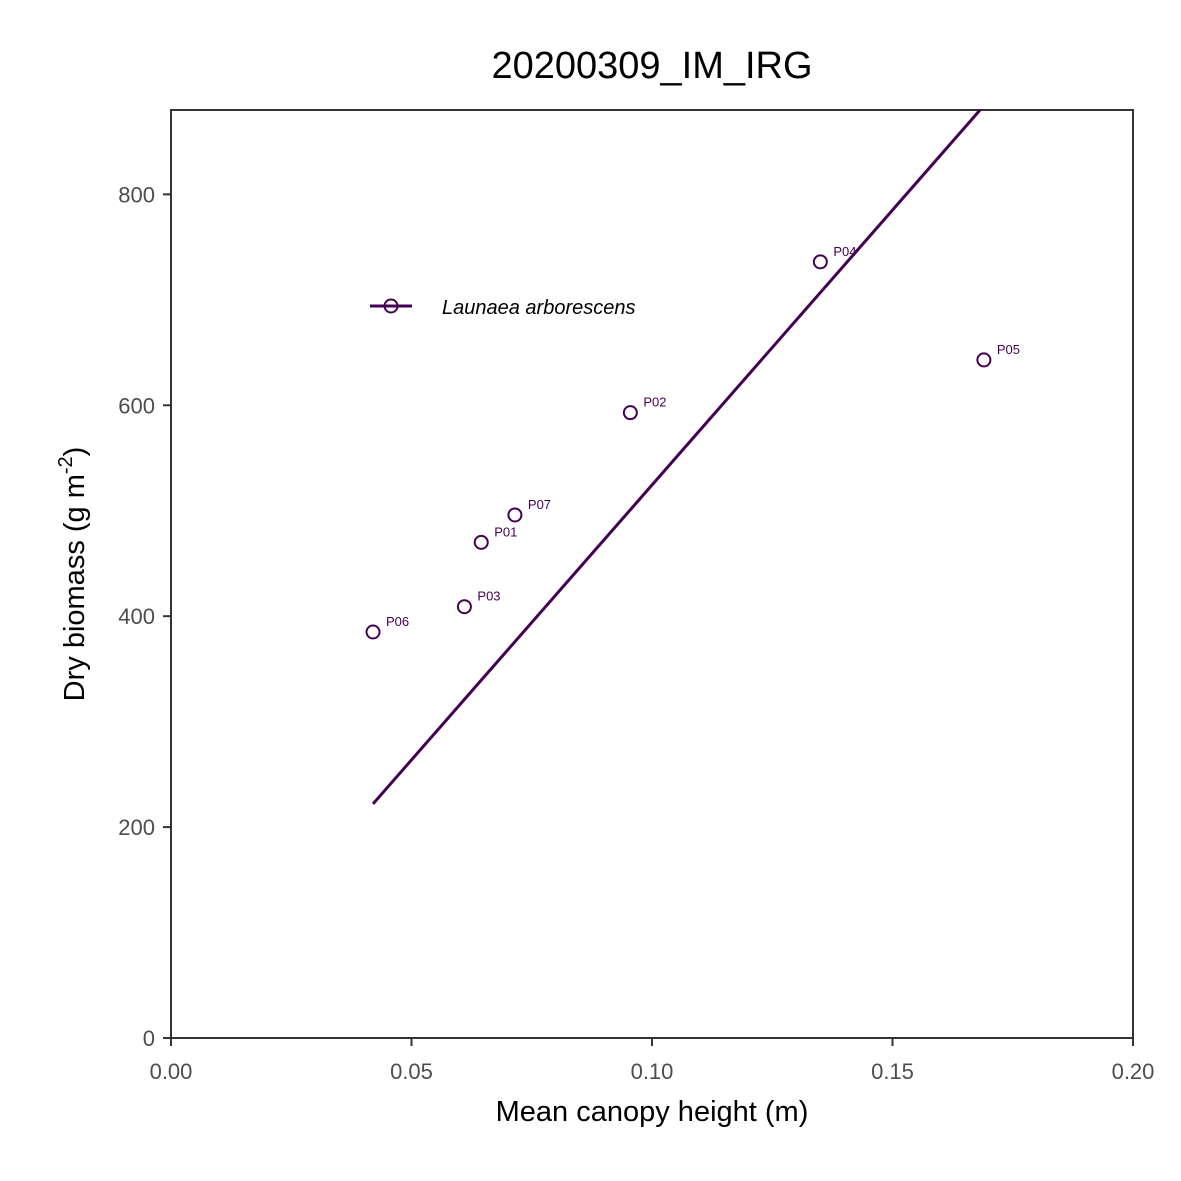 Image resolution: width=1181 pixels, height=1181 pixels. I want to click on y-axis-title-main: Dry biomass (g m, so click(75, 587).